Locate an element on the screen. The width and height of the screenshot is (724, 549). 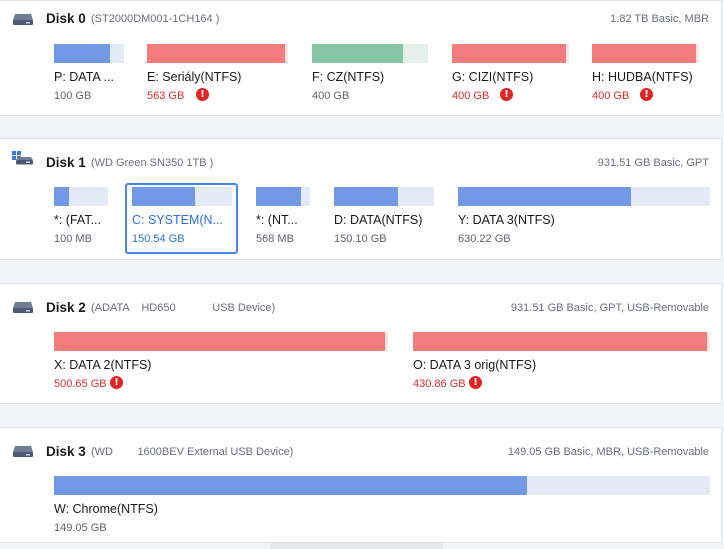
scroll-tab is located at coordinates (356, 546).